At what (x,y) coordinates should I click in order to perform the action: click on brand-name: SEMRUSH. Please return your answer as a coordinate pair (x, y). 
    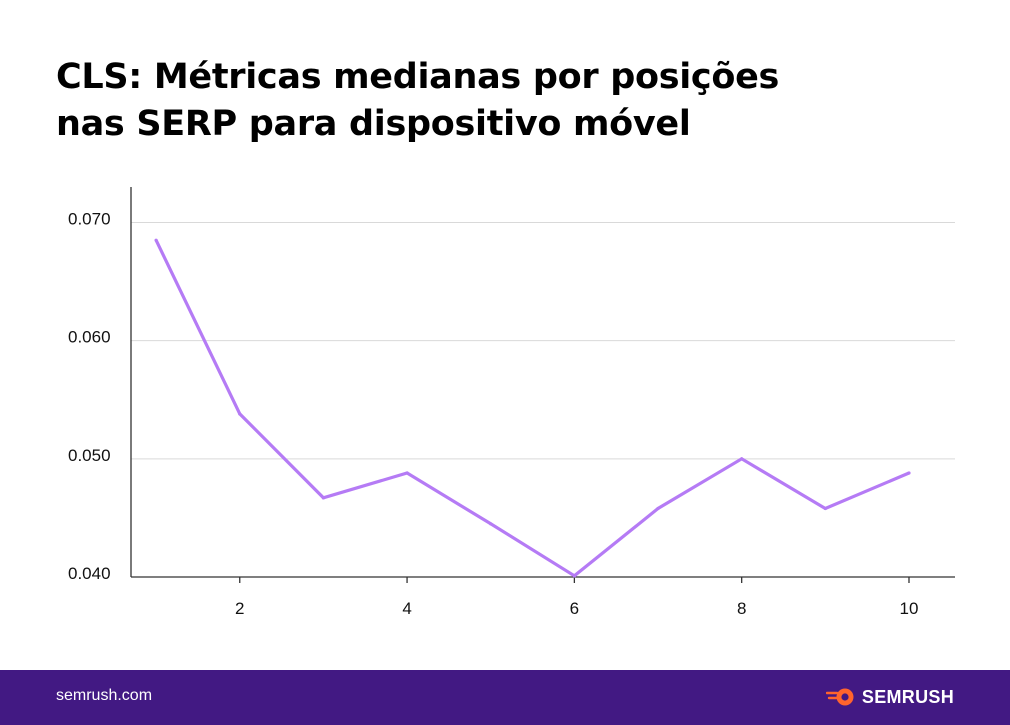
    Looking at the image, I should click on (907, 696).